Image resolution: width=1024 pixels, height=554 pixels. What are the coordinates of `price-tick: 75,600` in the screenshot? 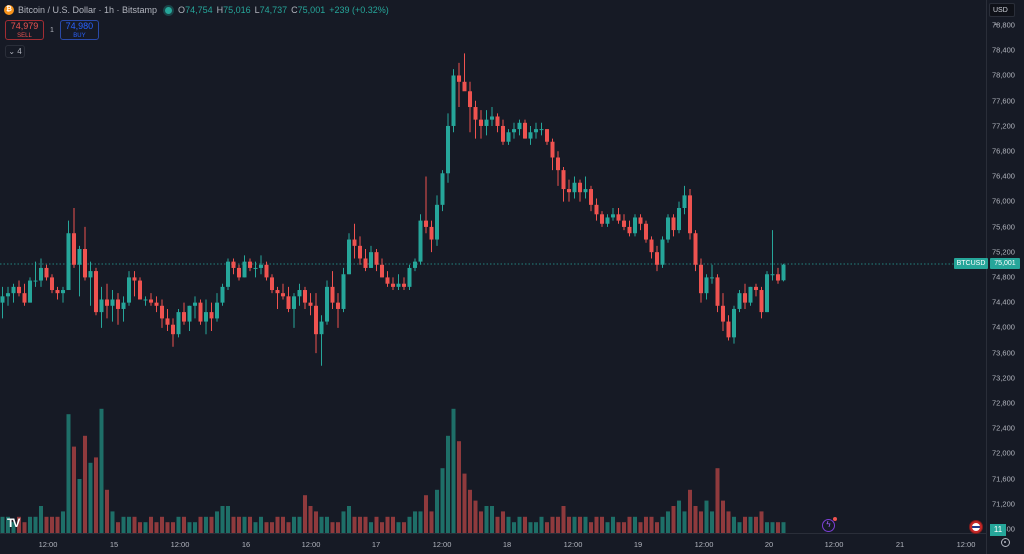 It's located at (1003, 227).